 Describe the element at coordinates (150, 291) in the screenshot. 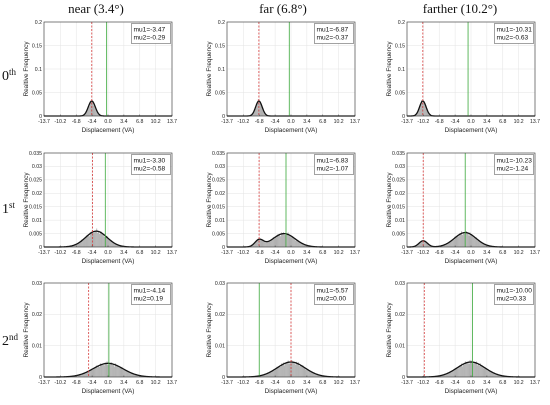

I see `annotation-mu1: mu1=-4.14` at that location.